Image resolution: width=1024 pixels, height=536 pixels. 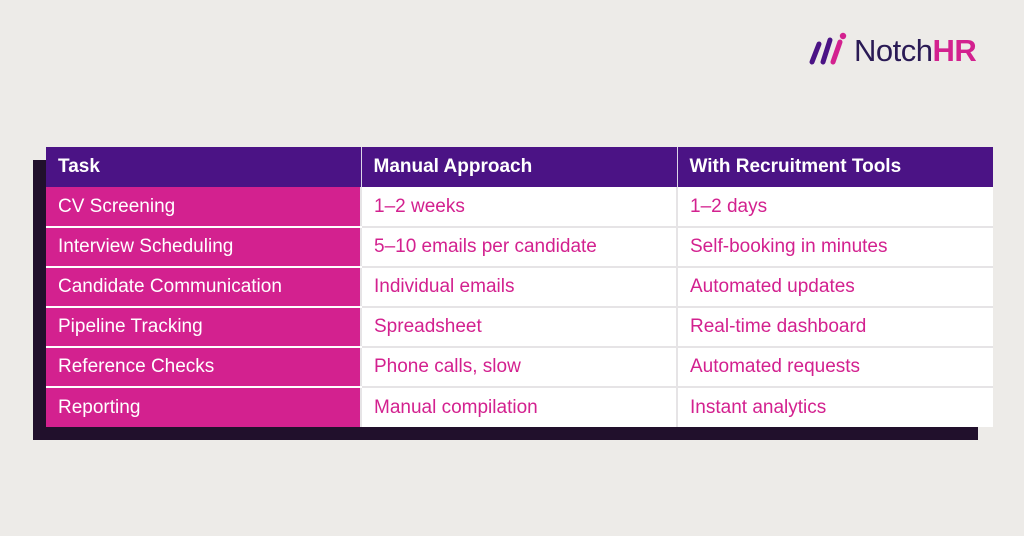 I want to click on header-manual-approach: Manual Approach, so click(x=519, y=167).